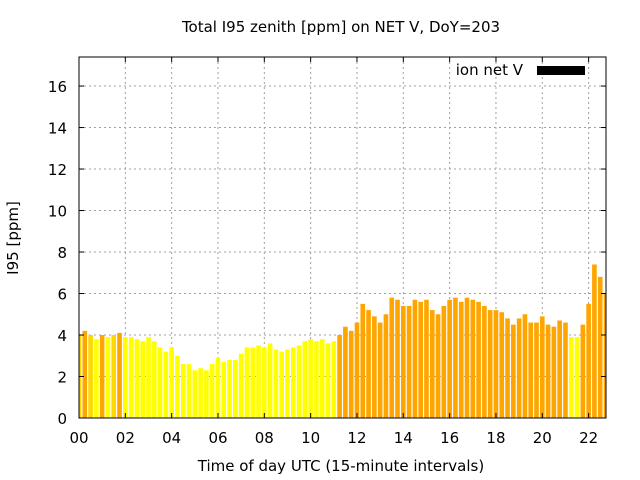  What do you see at coordinates (217, 438) in the screenshot?
I see `x-tick-label: 06` at bounding box center [217, 438].